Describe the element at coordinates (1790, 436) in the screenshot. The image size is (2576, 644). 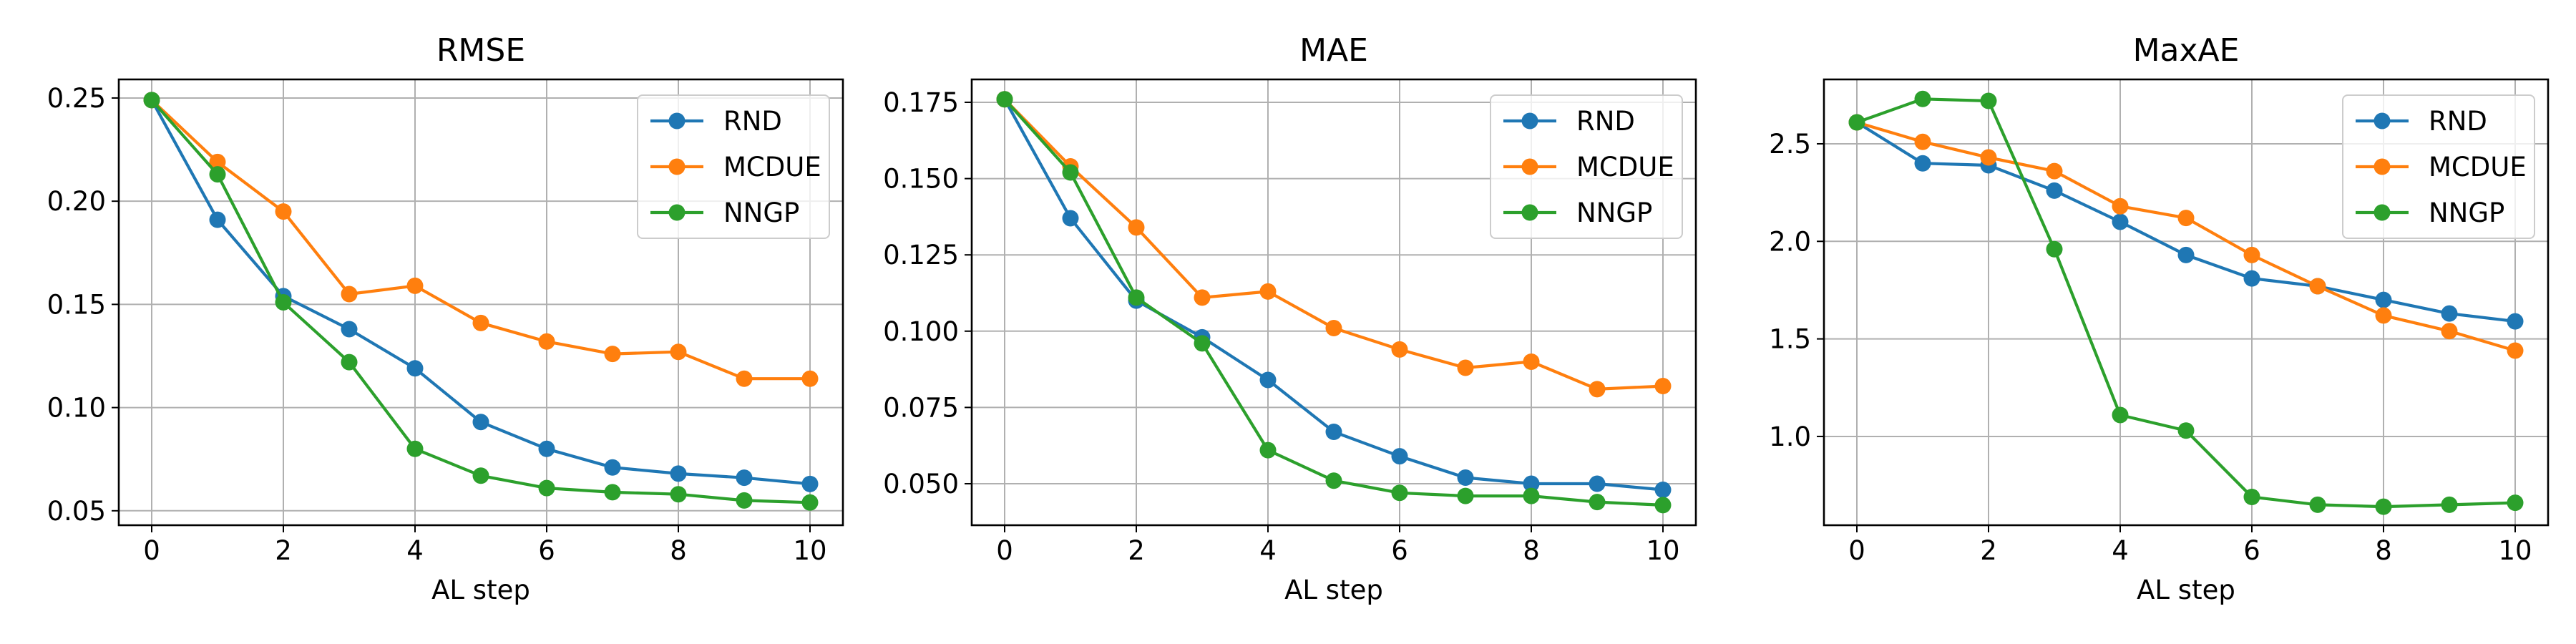
I see `y-tick-label: 1.0` at that location.